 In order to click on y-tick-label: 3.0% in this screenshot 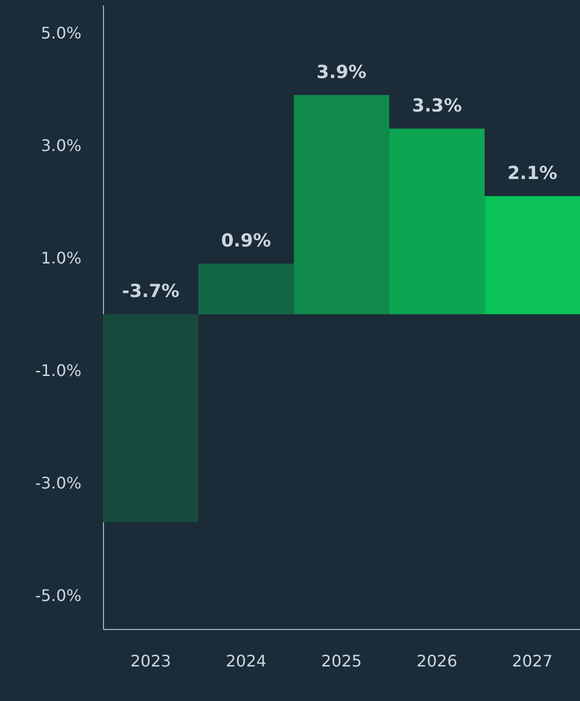, I will do `click(61, 146)`.